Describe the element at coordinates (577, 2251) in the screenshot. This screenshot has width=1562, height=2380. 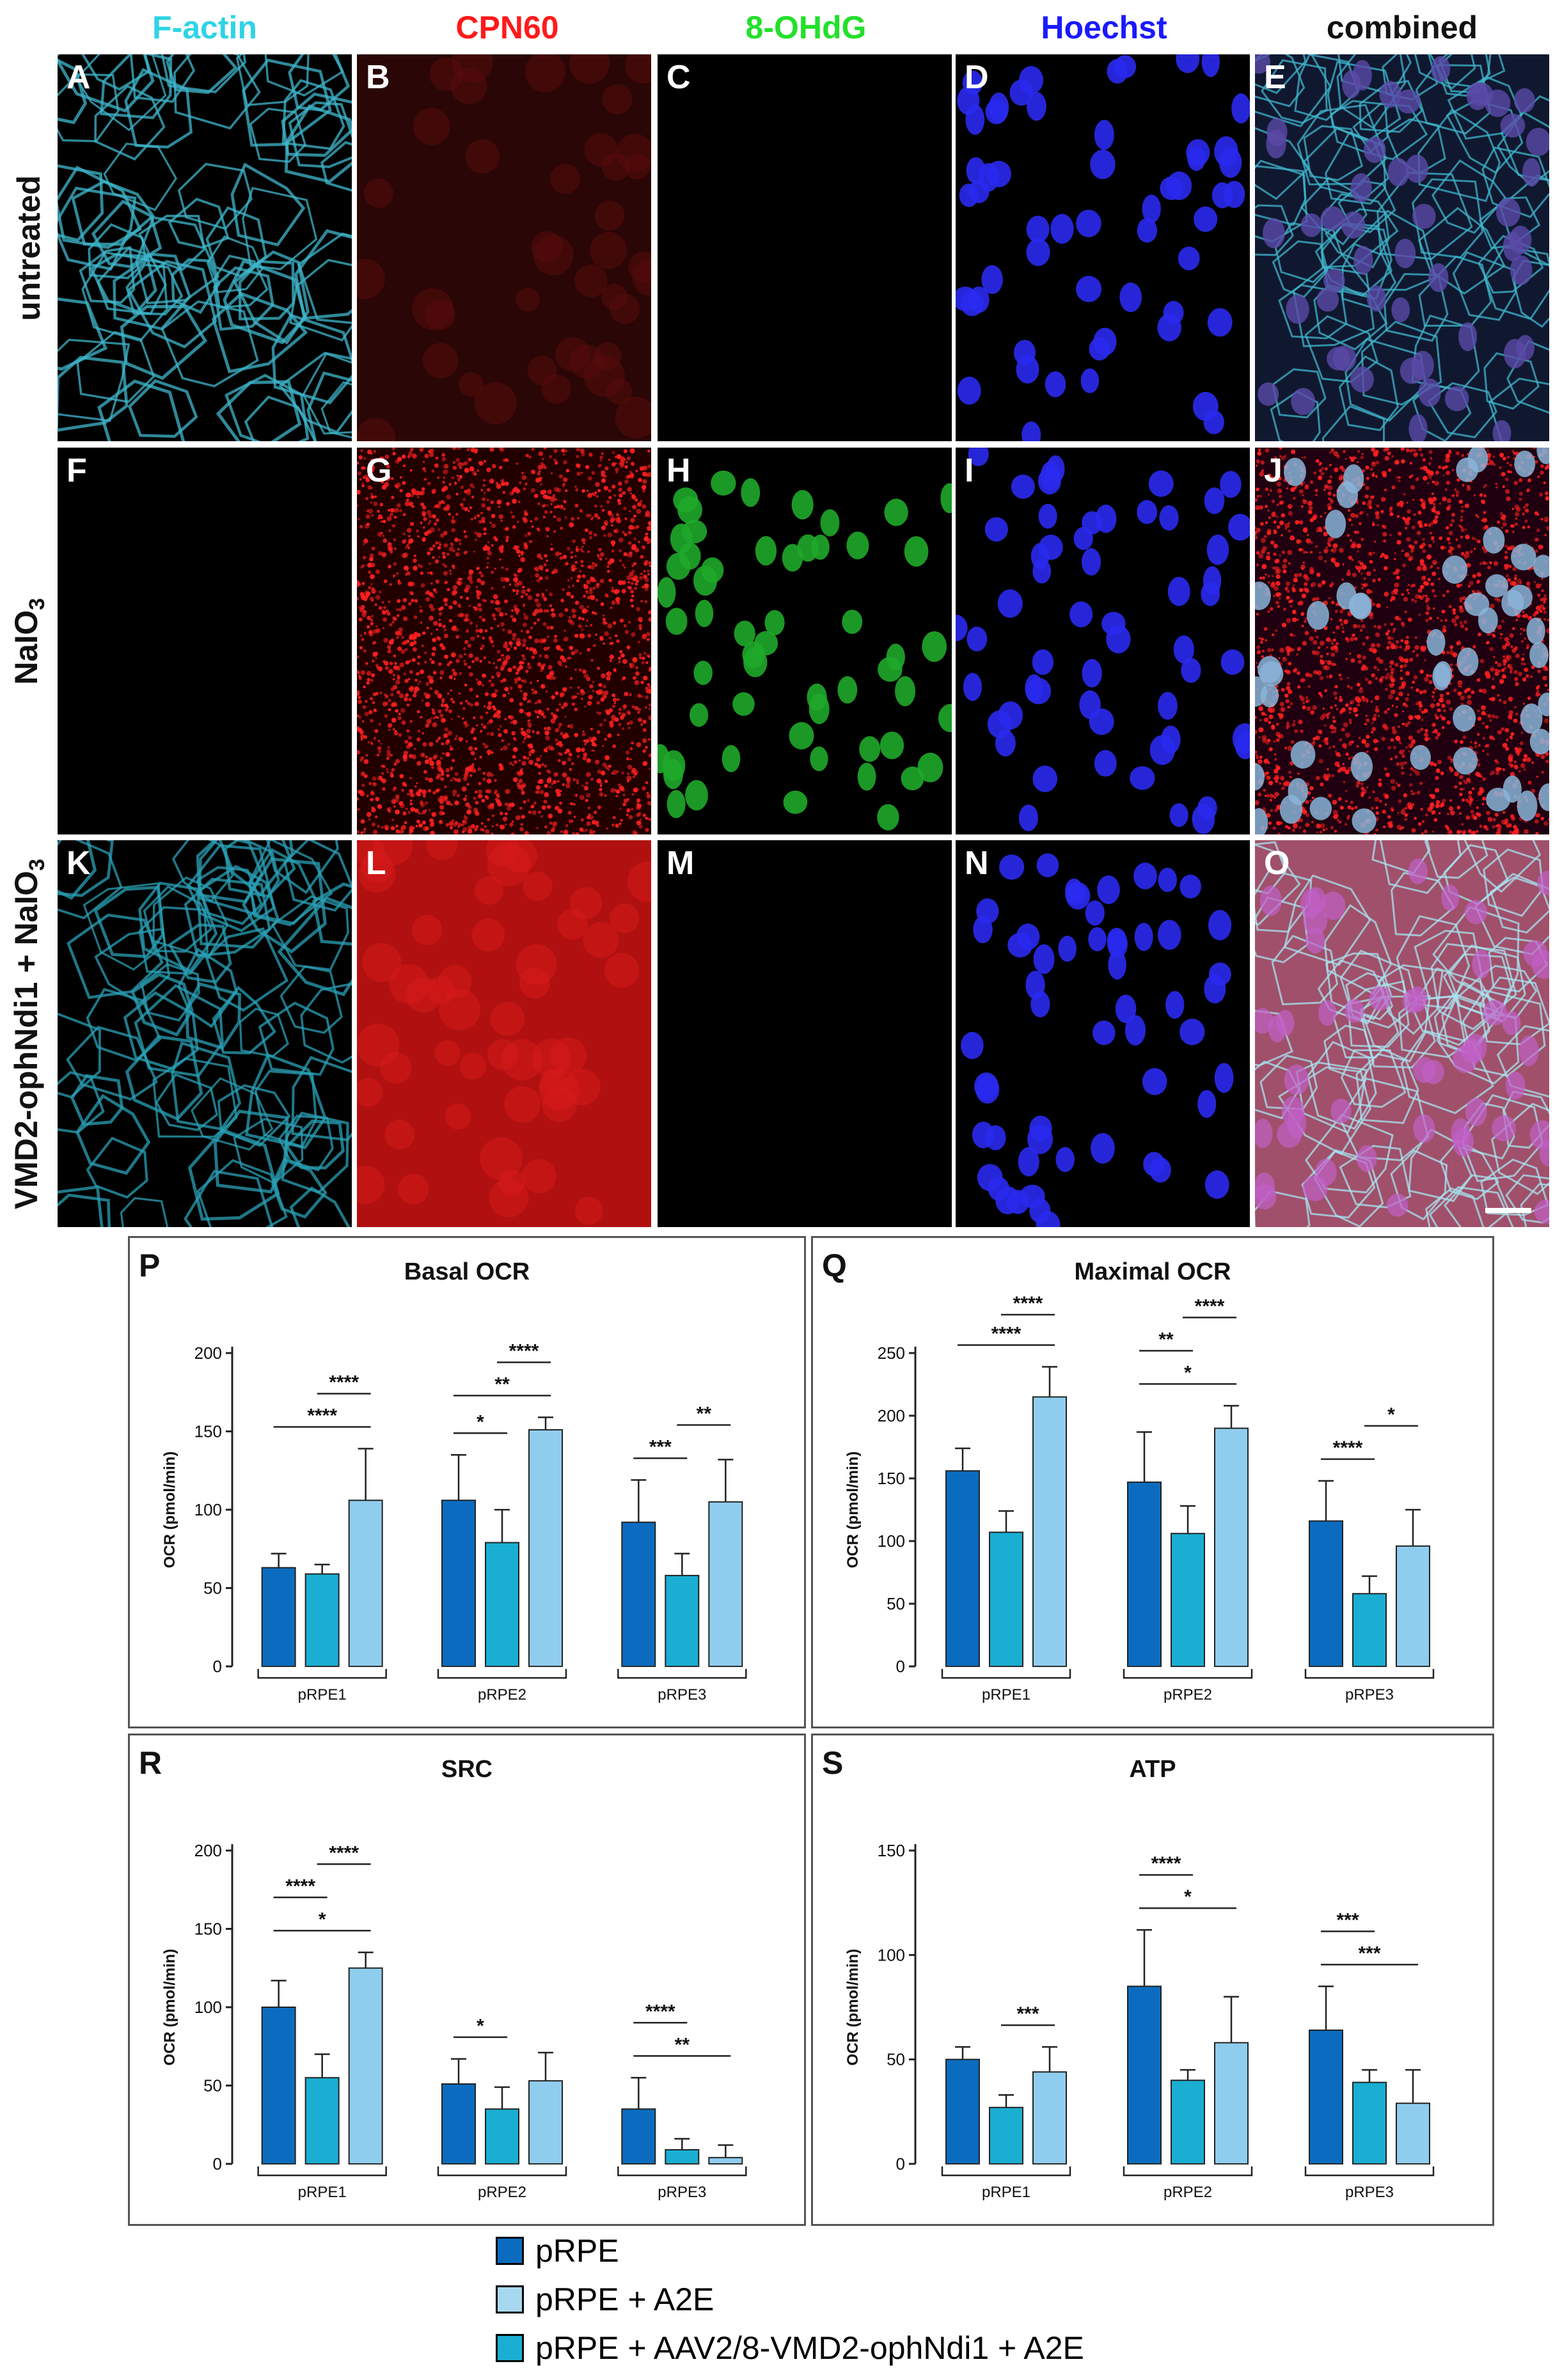
I see `legend-label-prpe: pRPE` at that location.